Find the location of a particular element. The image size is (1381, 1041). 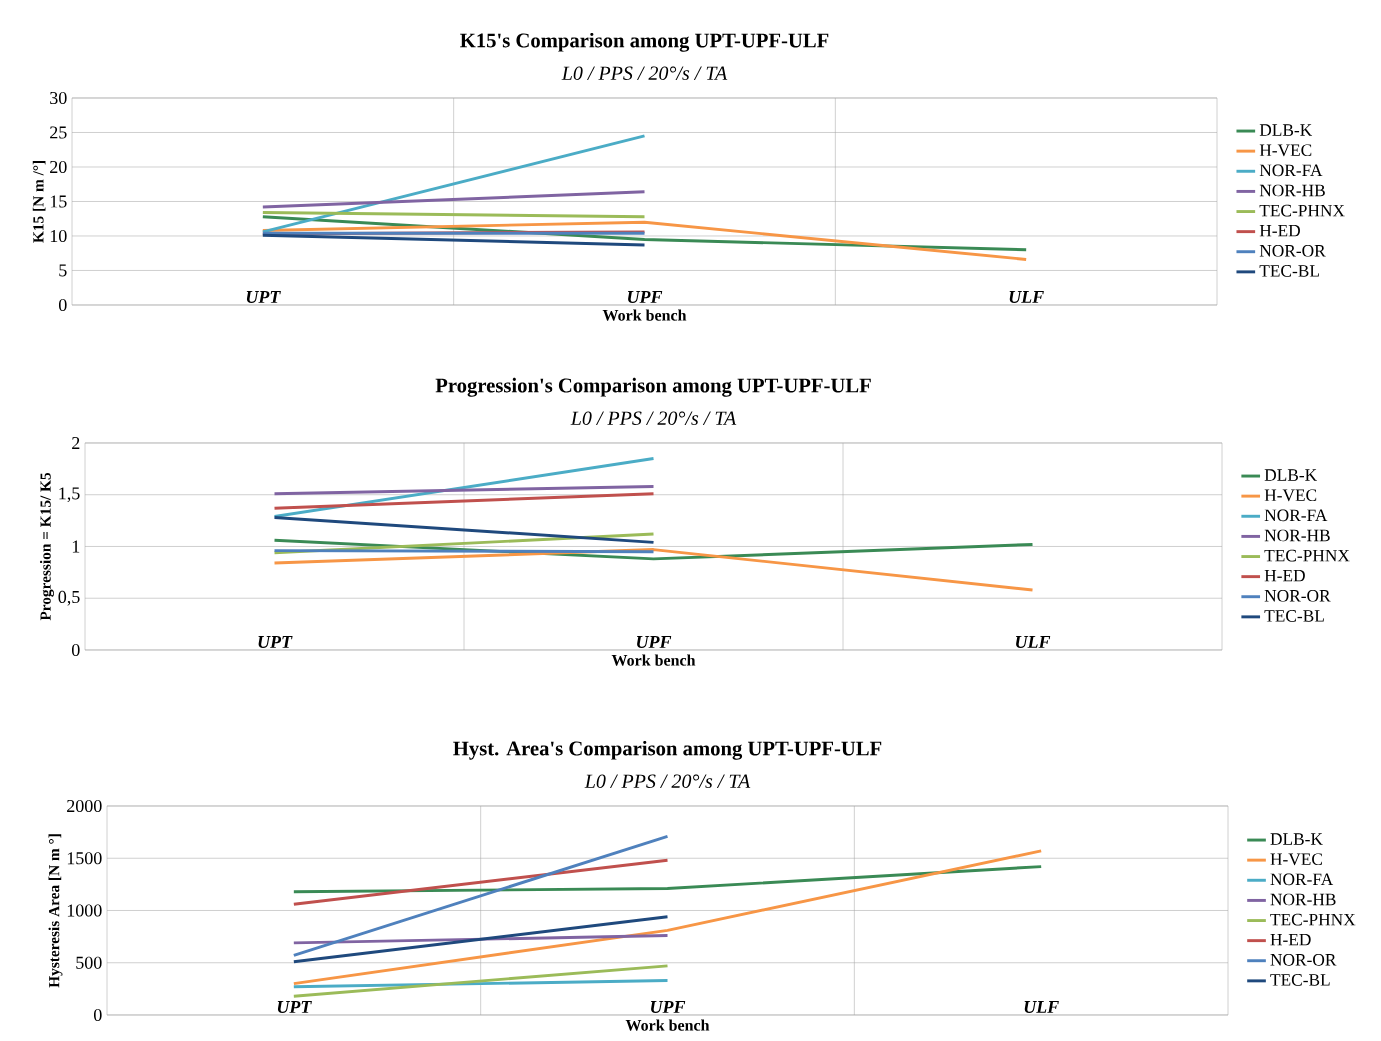

y-axis-title: K15 [N m /°] is located at coordinates (39, 202).